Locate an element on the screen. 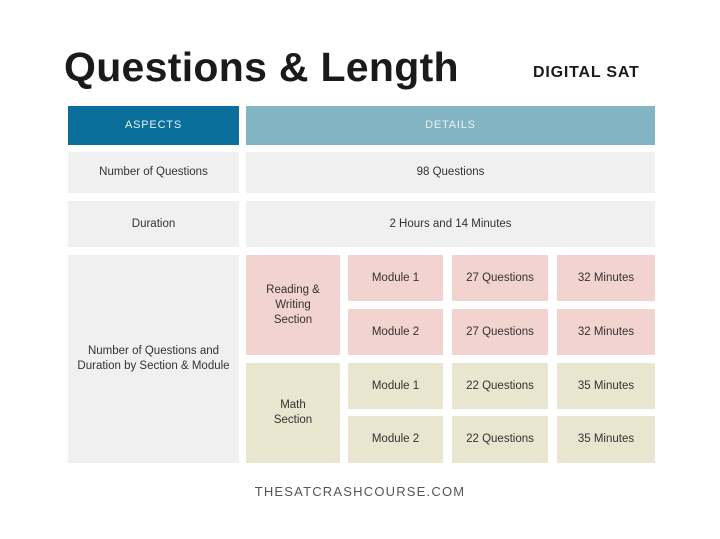 The width and height of the screenshot is (720, 539). header-aspects: ASPECTS is located at coordinates (153, 125).